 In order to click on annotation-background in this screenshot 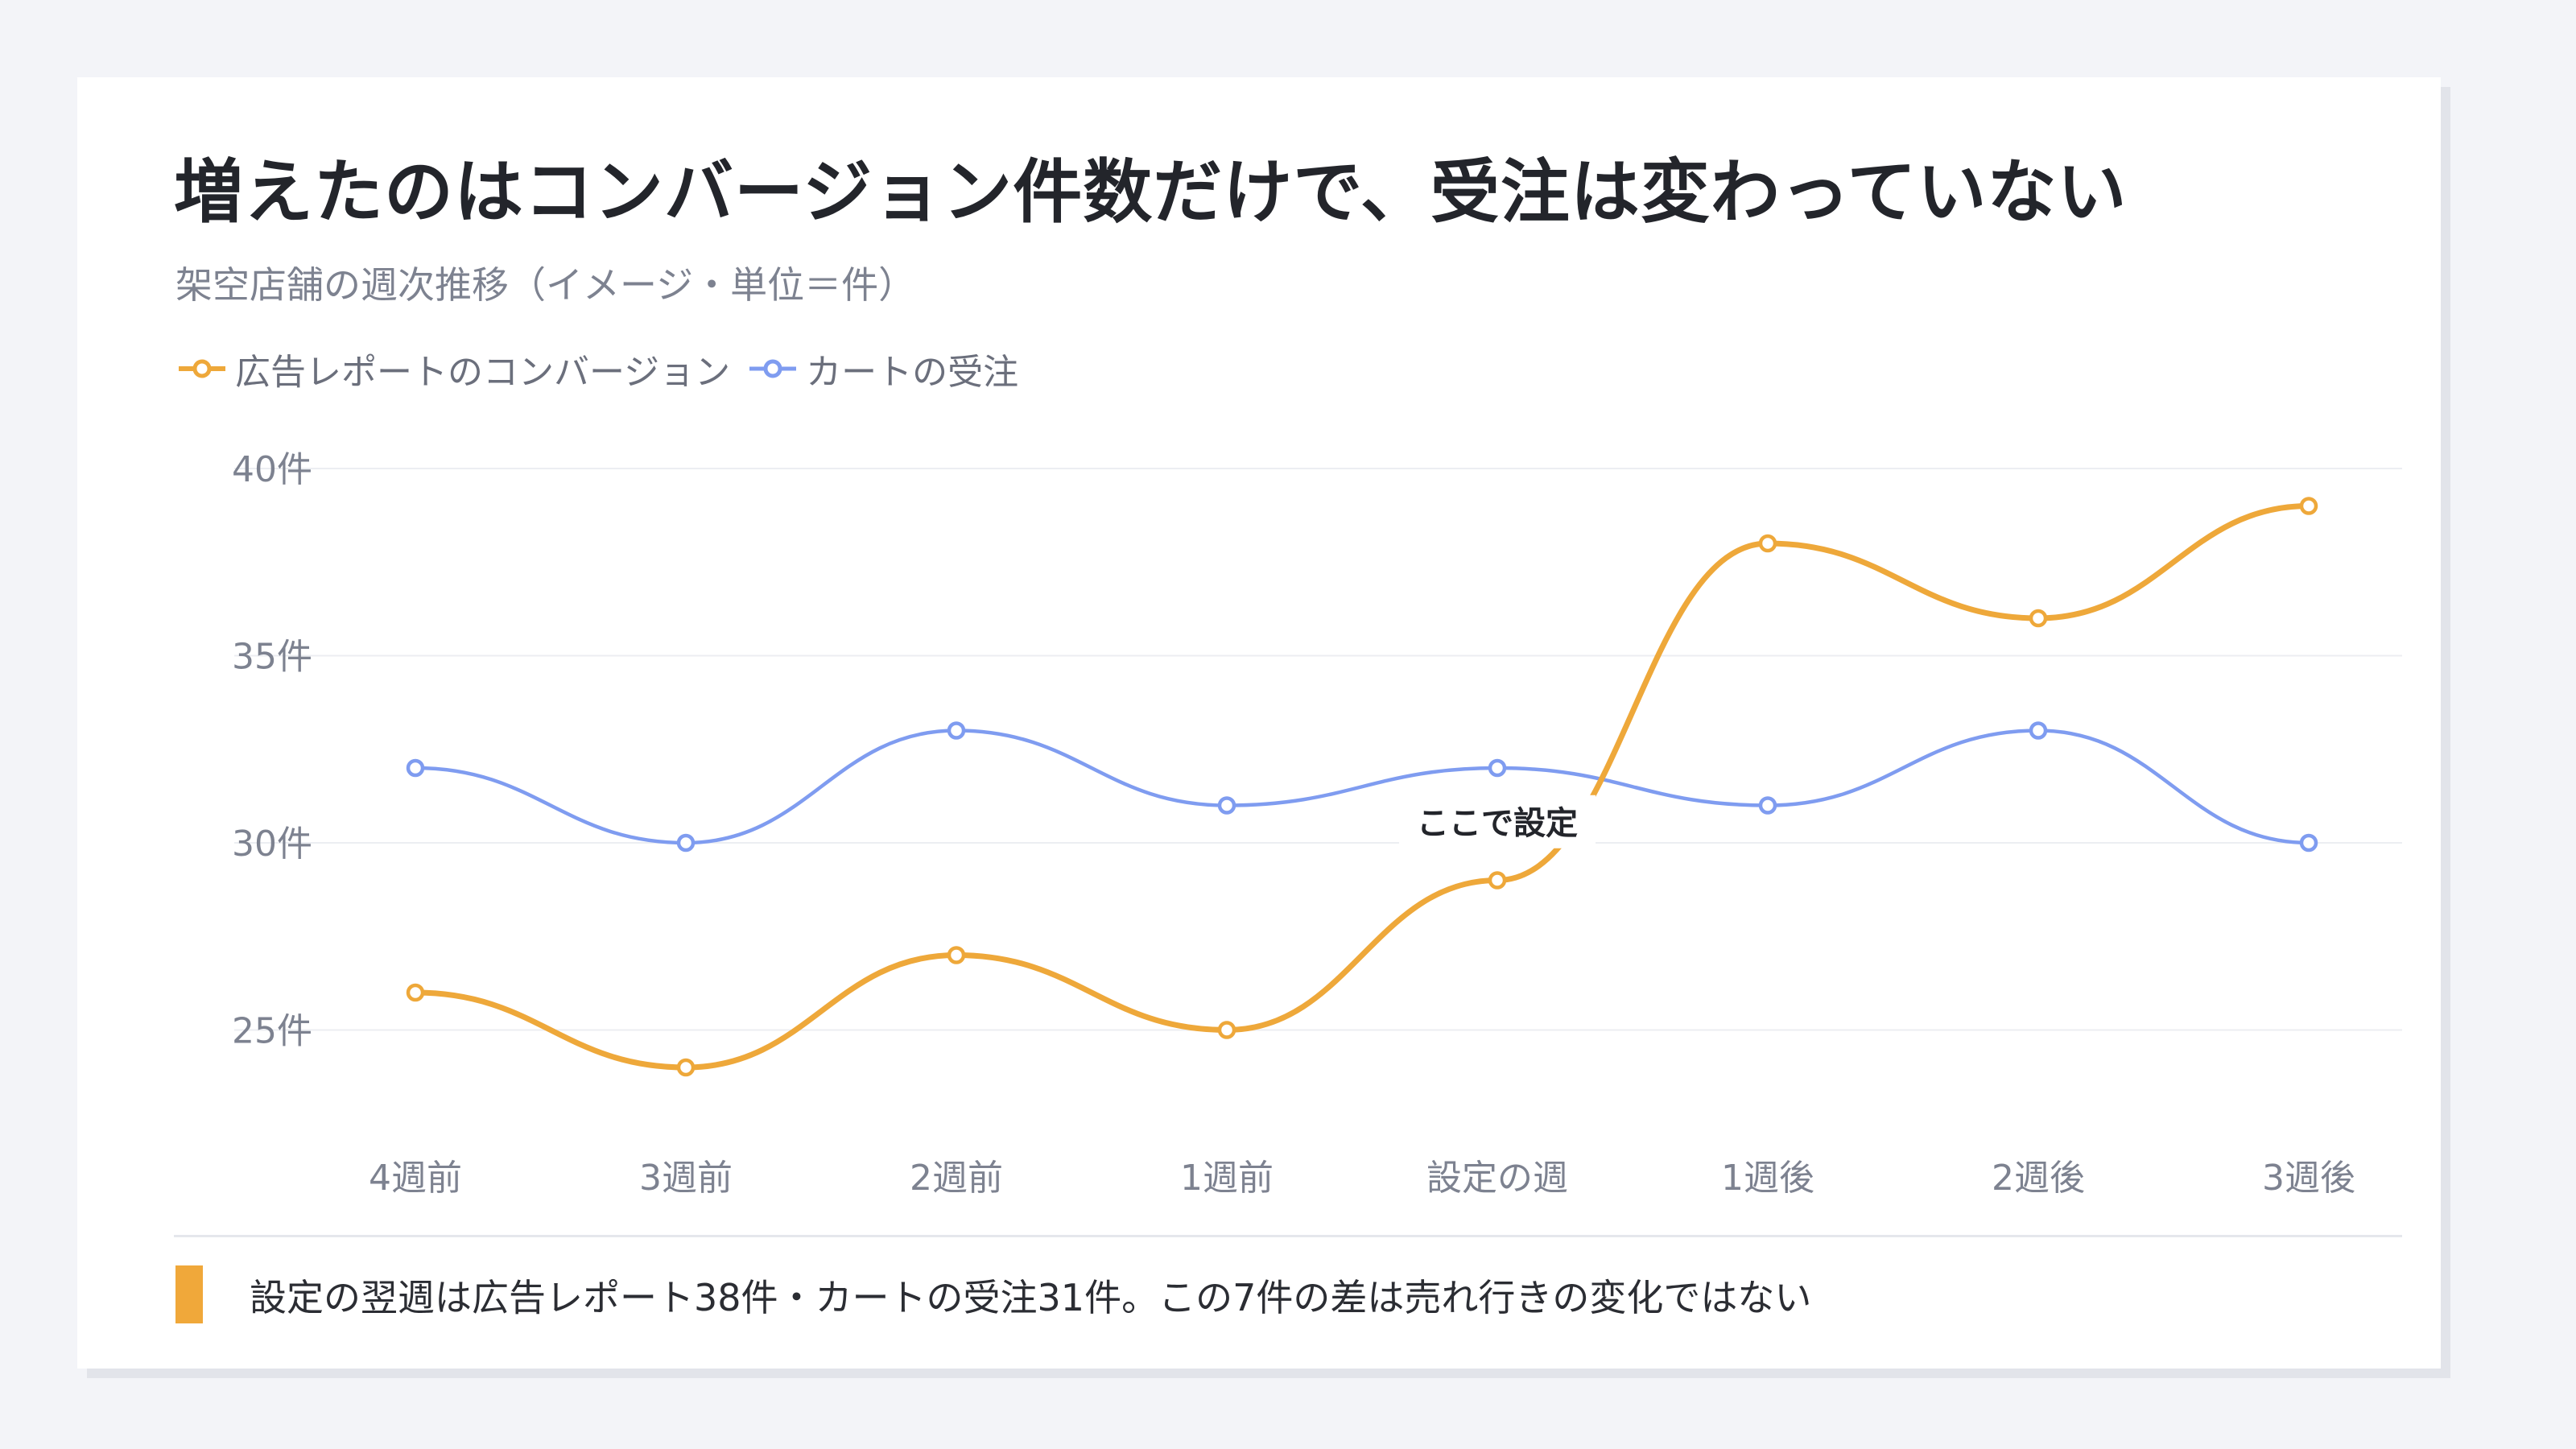, I will do `click(1497, 821)`.